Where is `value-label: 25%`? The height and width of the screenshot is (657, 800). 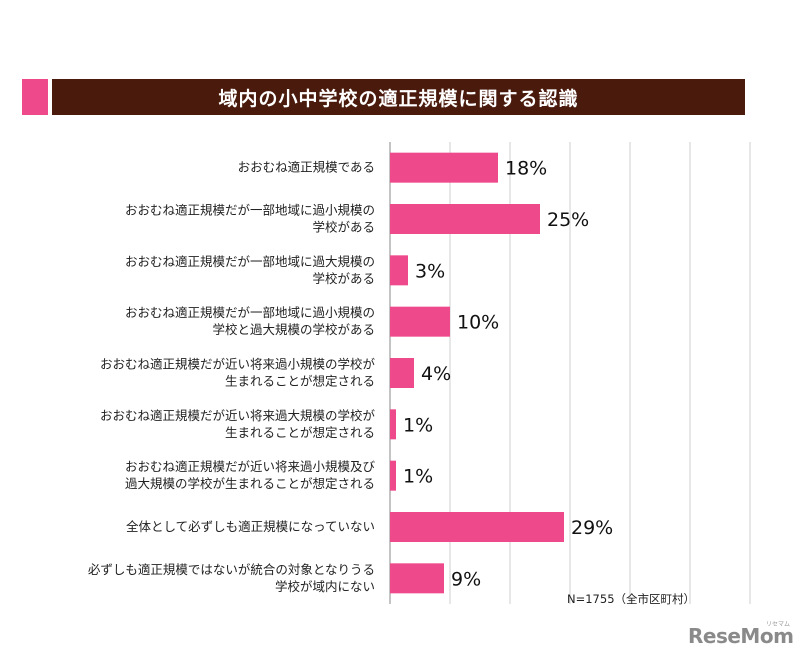 value-label: 25% is located at coordinates (568, 220).